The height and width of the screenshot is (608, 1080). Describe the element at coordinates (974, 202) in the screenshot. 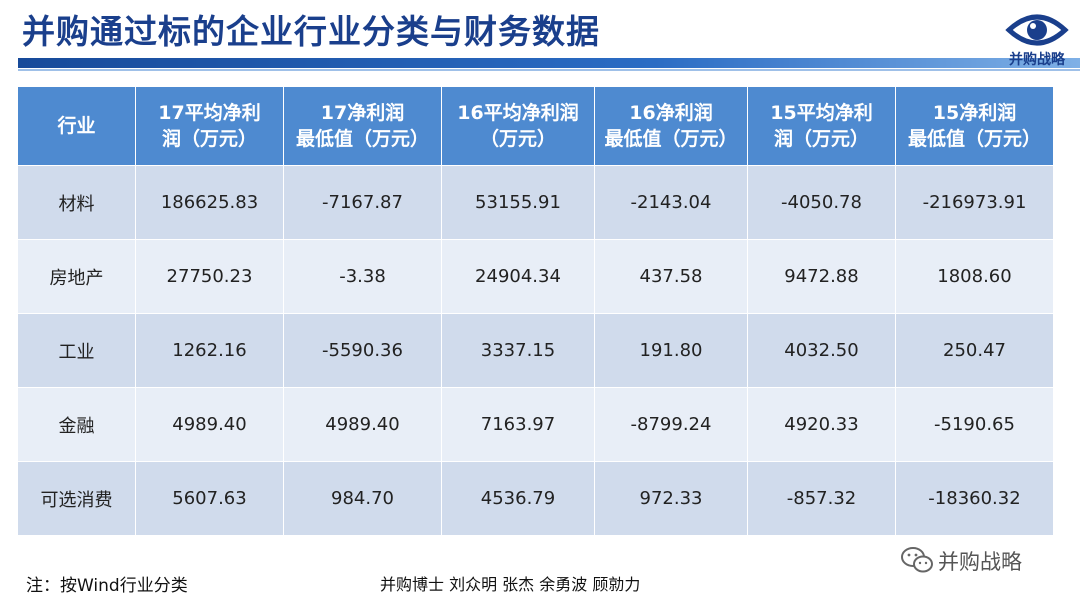

I see `cell-value: -216973.91` at that location.